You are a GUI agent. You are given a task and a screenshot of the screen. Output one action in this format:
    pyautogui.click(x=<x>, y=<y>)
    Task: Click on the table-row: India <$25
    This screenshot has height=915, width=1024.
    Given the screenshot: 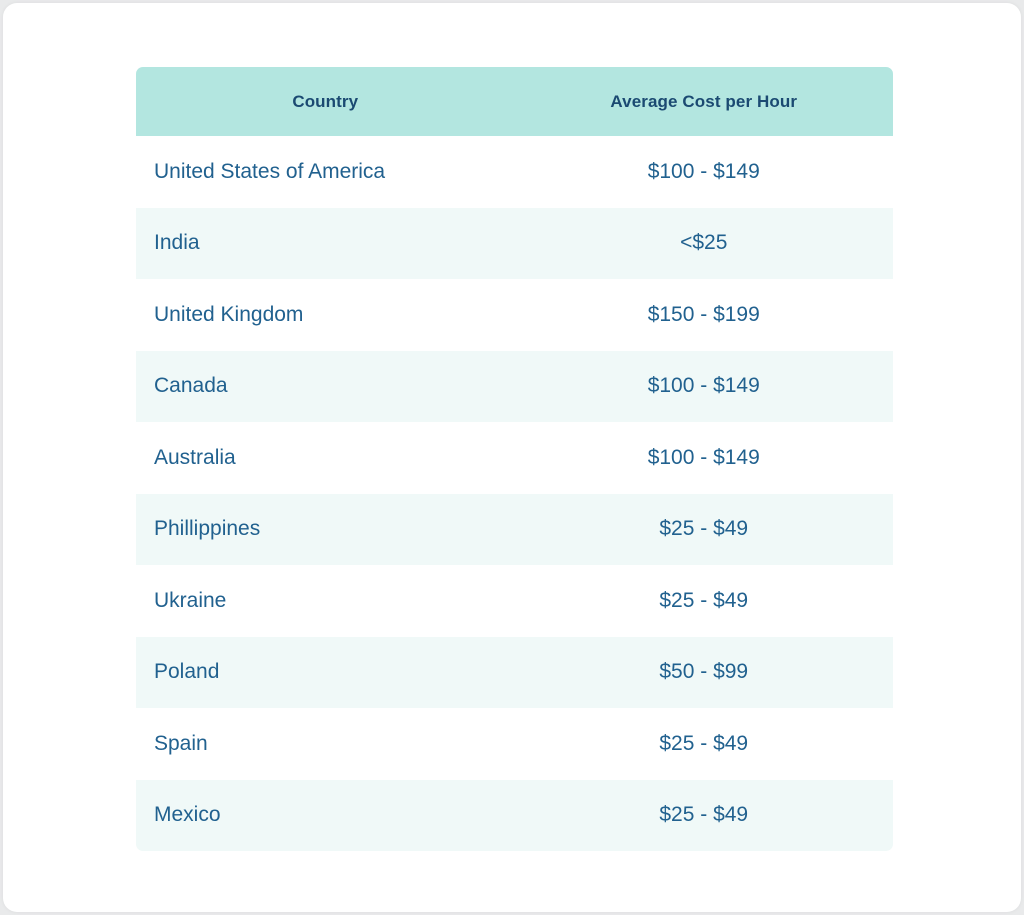 What is the action you would take?
    pyautogui.click(x=514, y=243)
    